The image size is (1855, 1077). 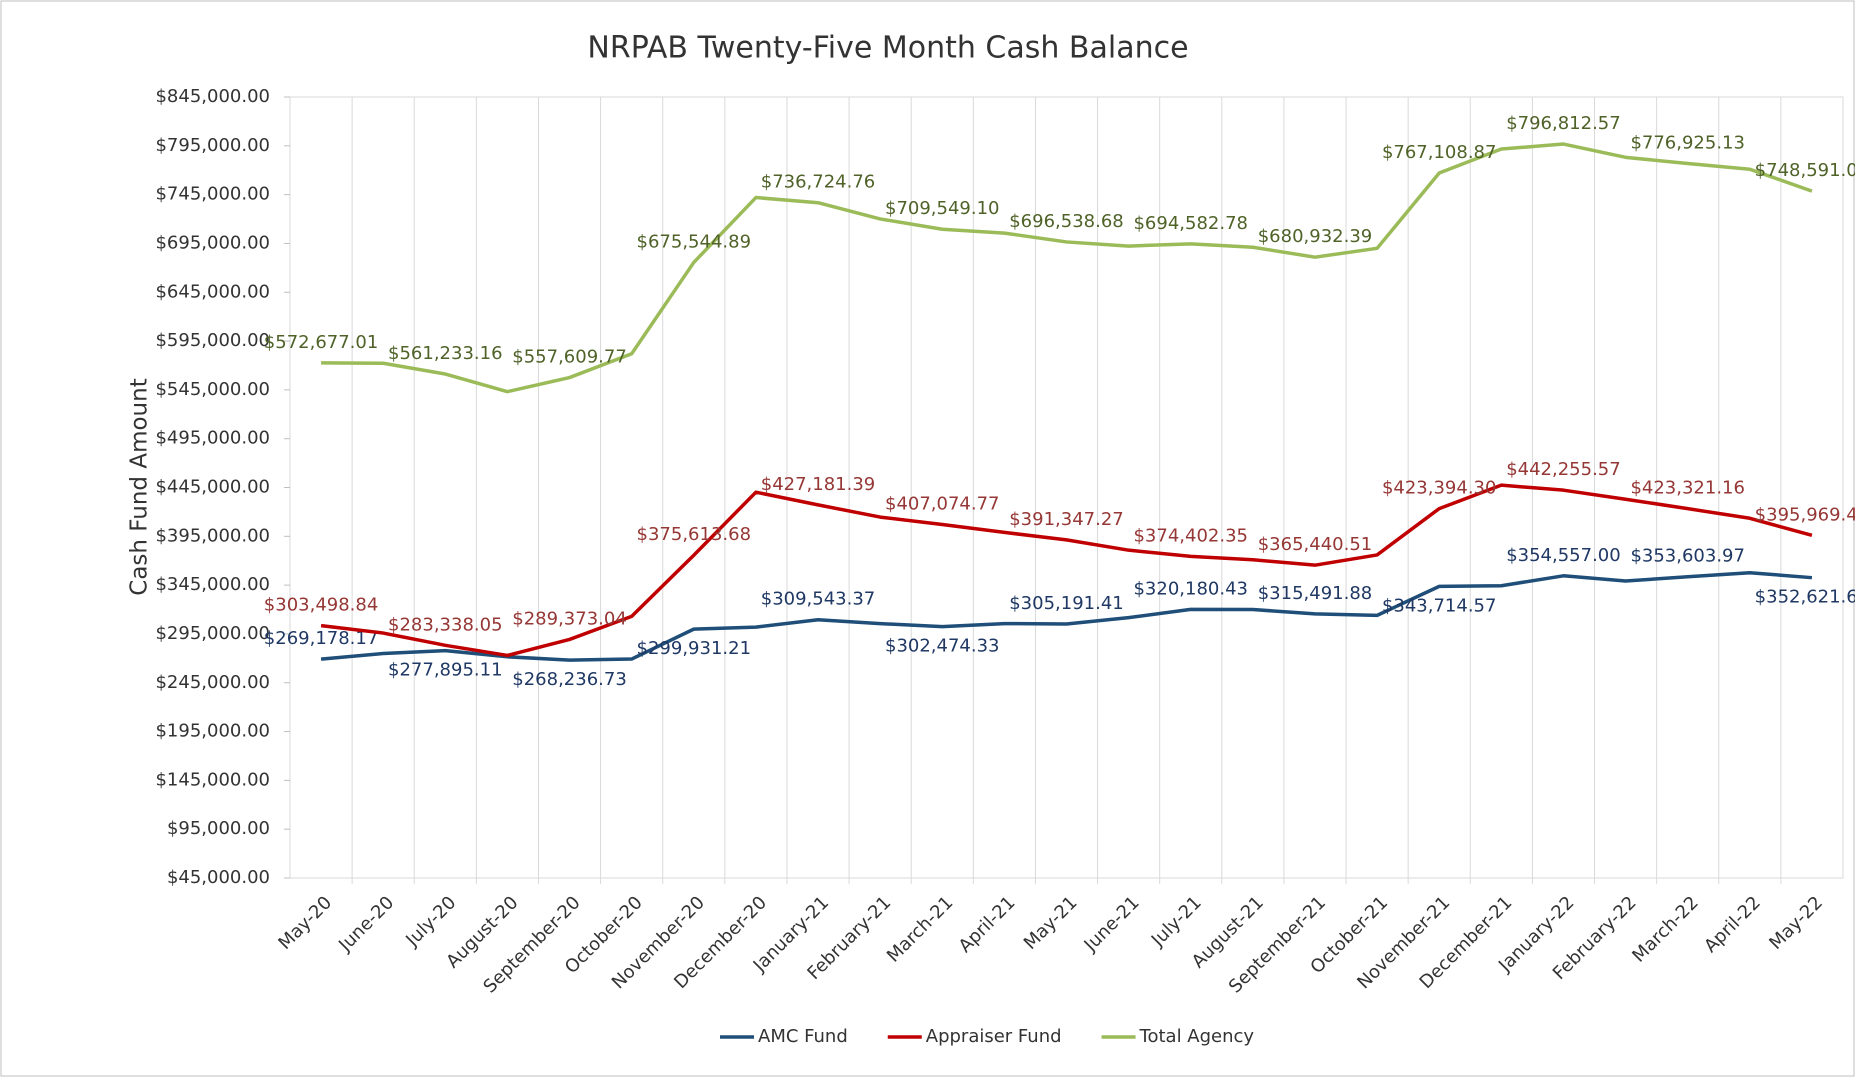 I want to click on y-tick-label: $595,000.00, so click(x=212, y=340).